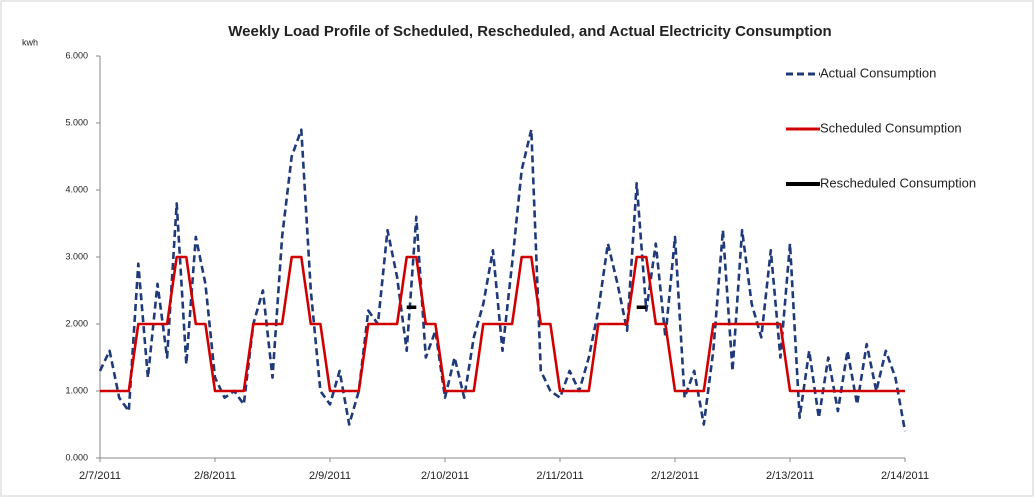  What do you see at coordinates (878, 72) in the screenshot?
I see `legend-label: Actual Consumption` at bounding box center [878, 72].